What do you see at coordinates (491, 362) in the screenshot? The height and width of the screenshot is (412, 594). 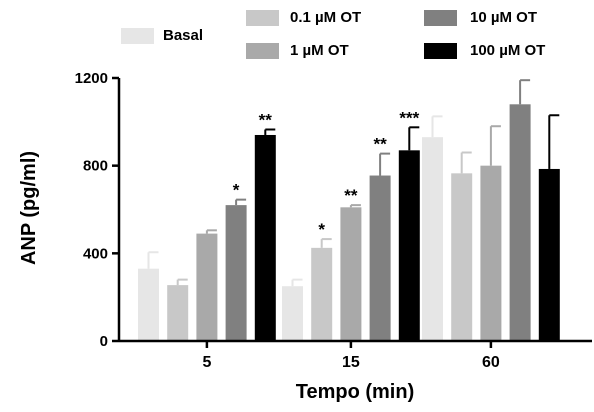 I see `x-tick-label: 60` at bounding box center [491, 362].